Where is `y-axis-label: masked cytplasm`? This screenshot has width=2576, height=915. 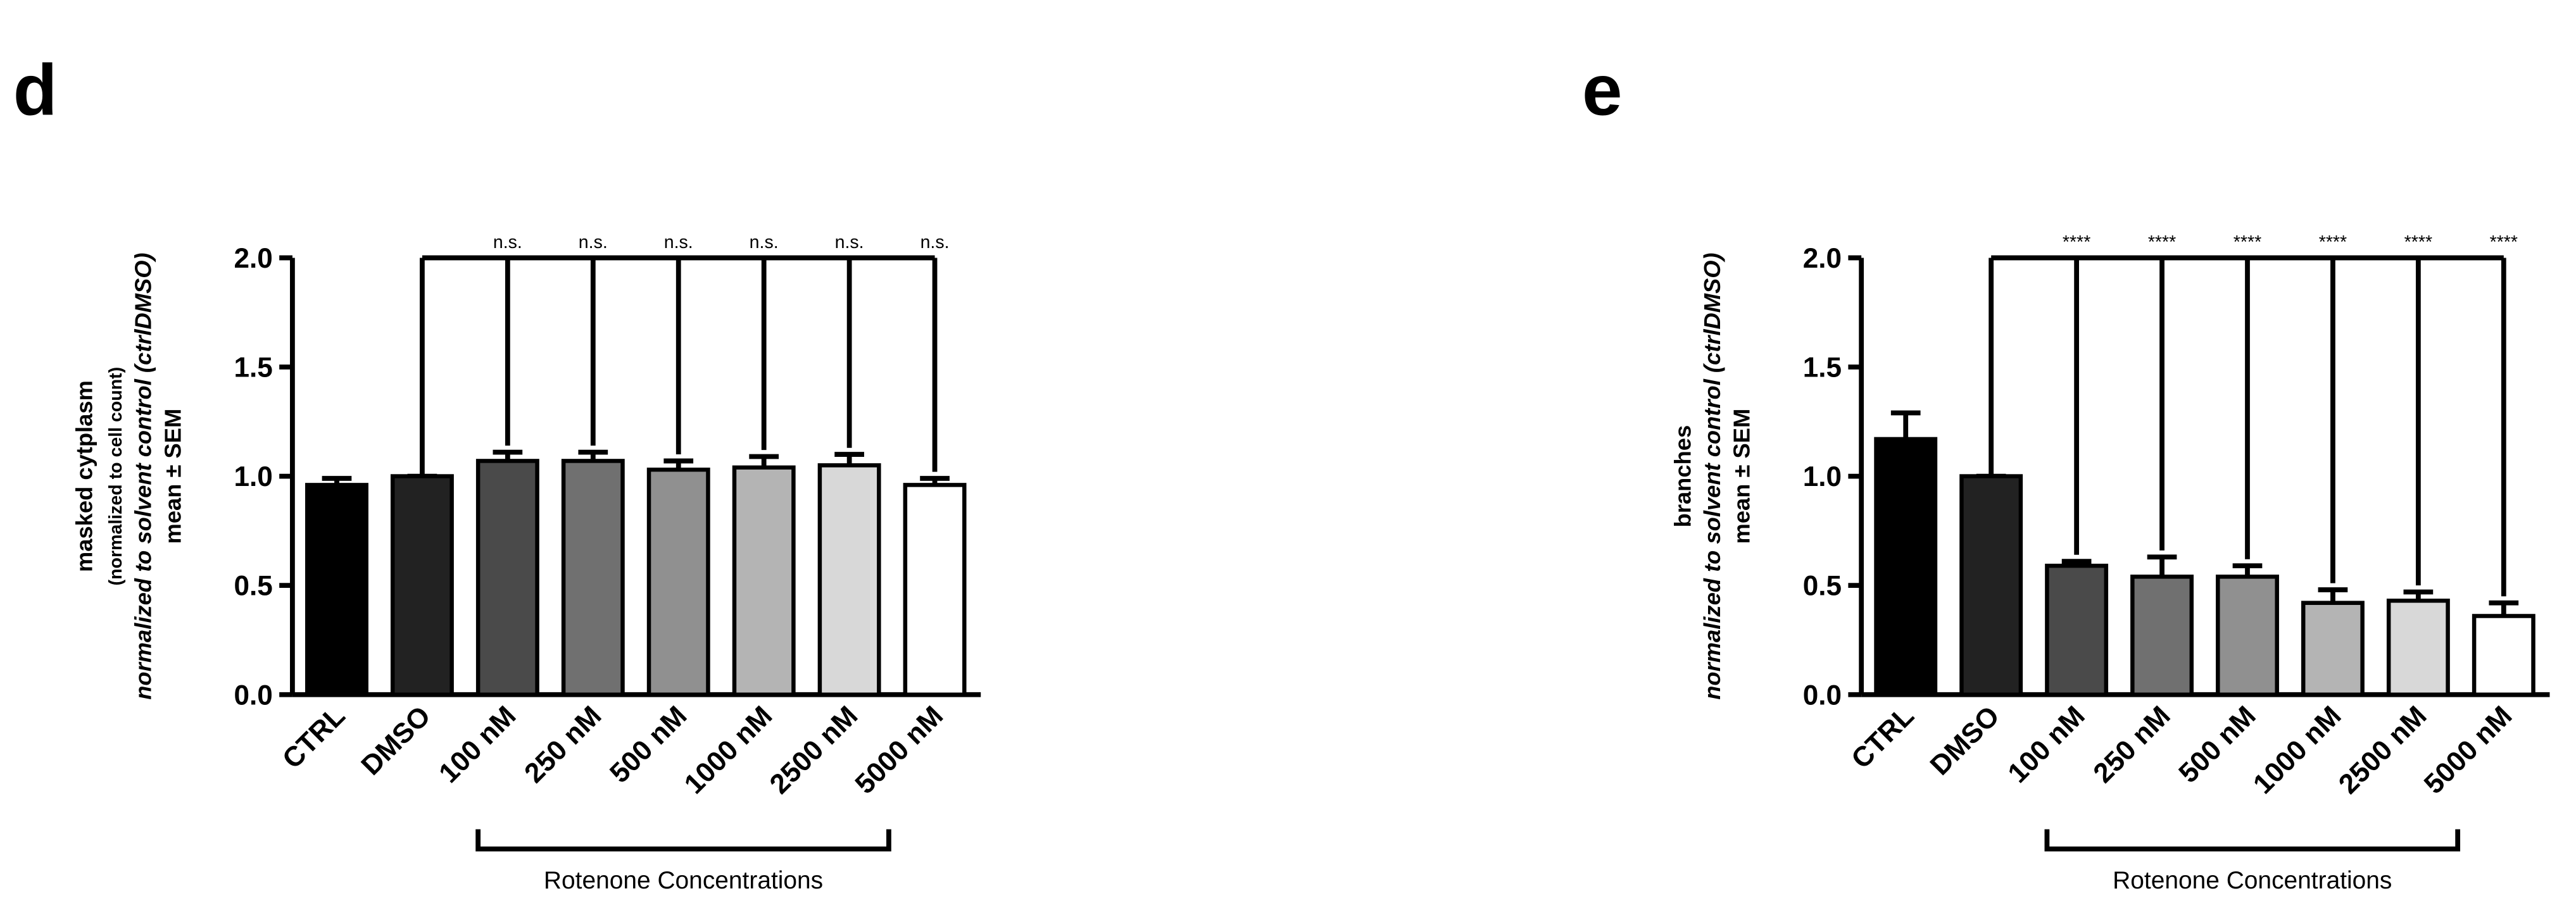 y-axis-label: masked cytplasm is located at coordinates (84, 476).